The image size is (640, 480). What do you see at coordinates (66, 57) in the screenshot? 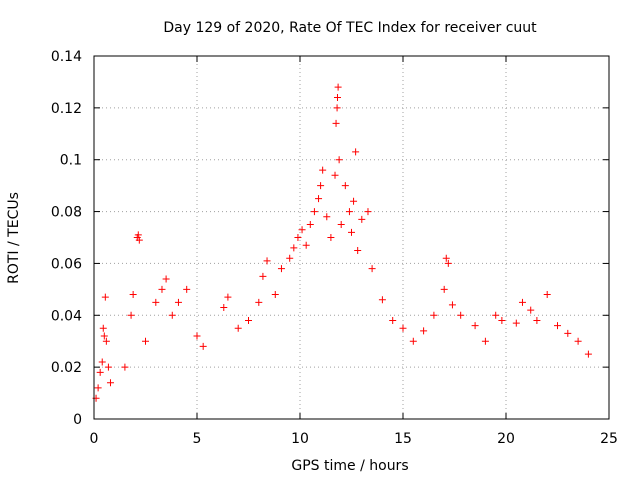
I see `y-tick-label: 0.14` at bounding box center [66, 57].